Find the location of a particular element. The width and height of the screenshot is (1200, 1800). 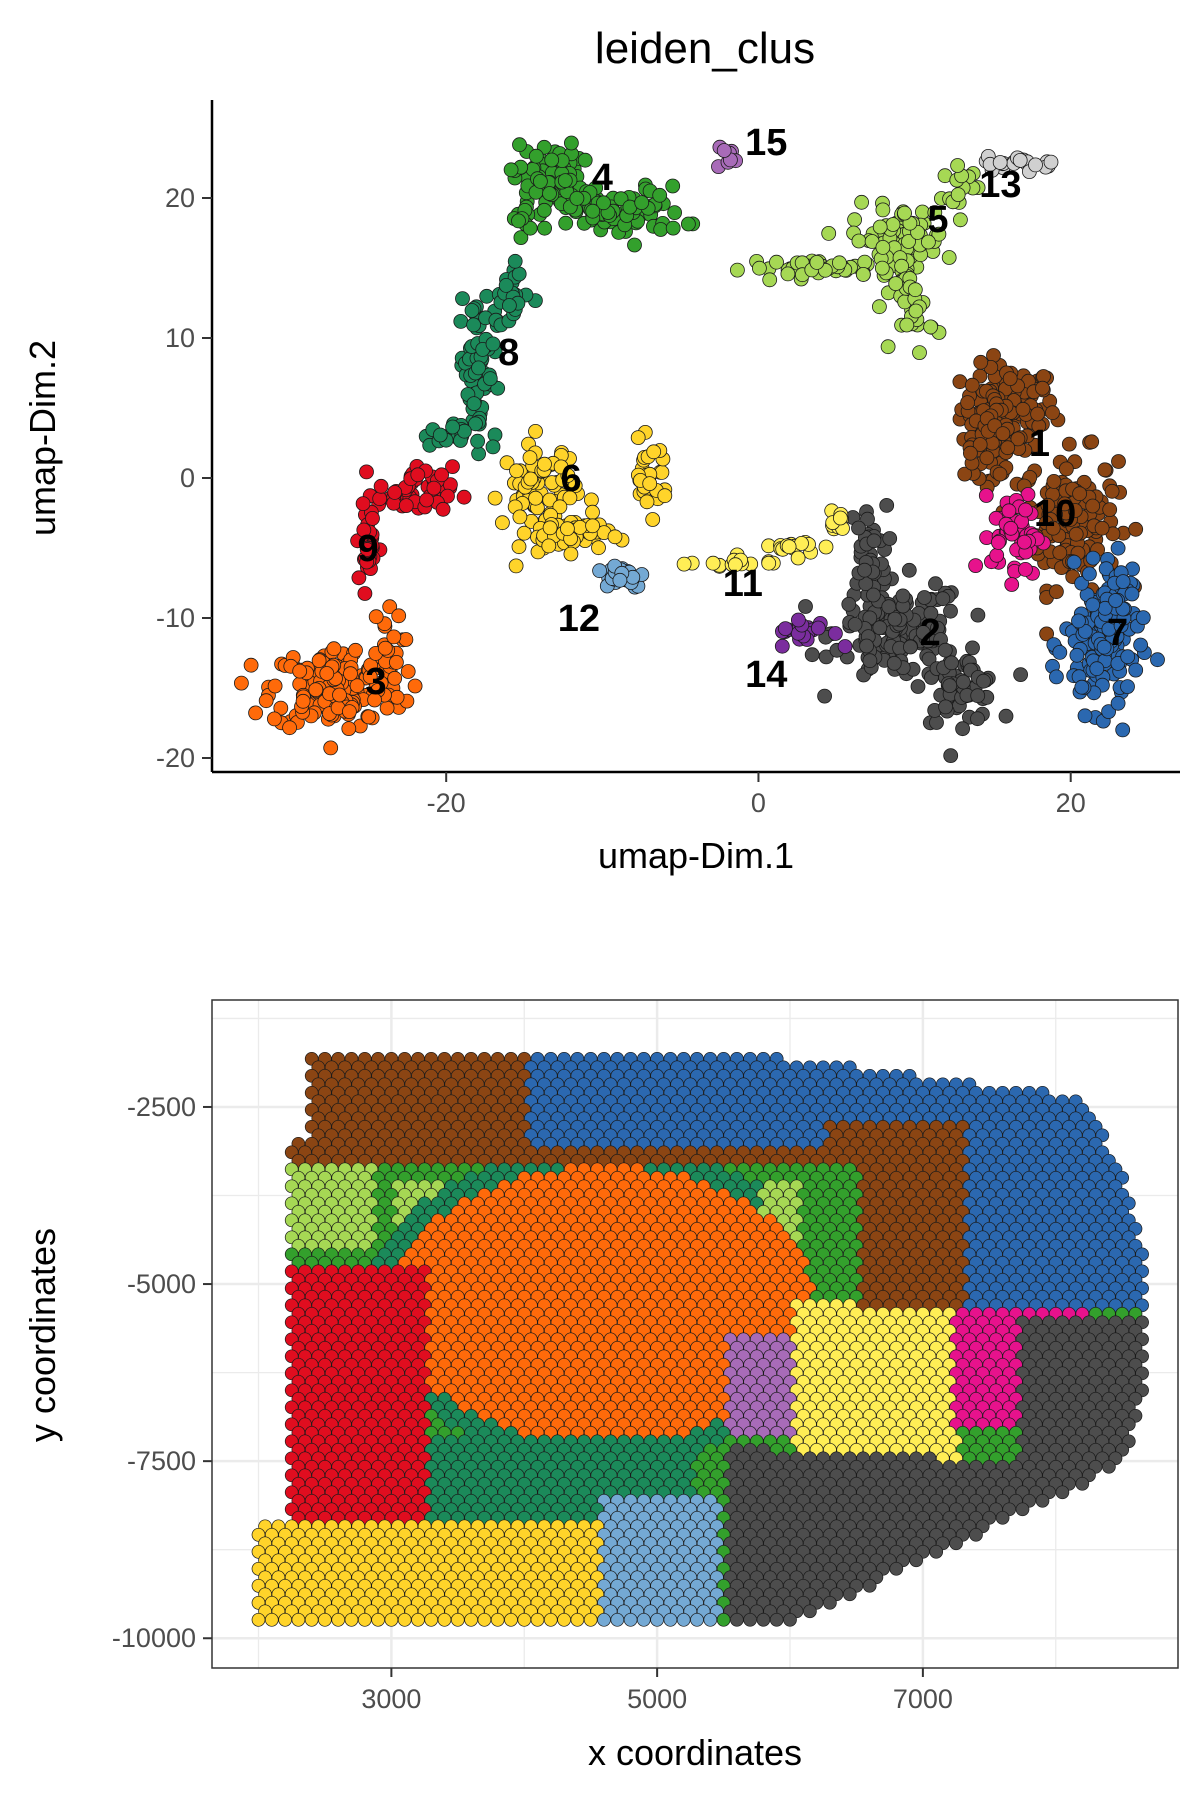

umap-x-axis-title: umap-Dim.1 is located at coordinates (696, 855).